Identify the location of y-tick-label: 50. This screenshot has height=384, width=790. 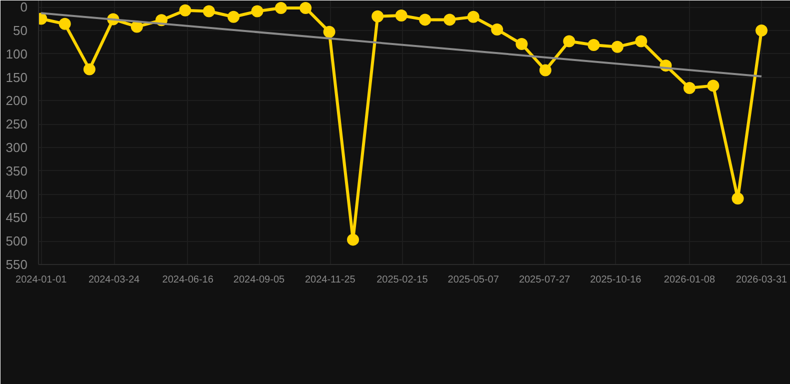
(20, 30).